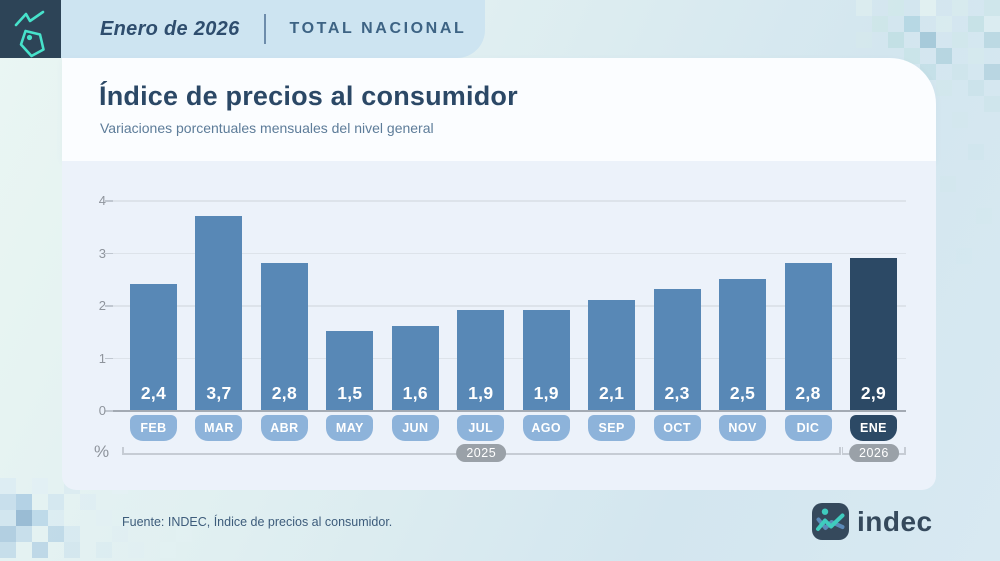  What do you see at coordinates (808, 393) in the screenshot?
I see `bar-value-DIC: 2,8` at bounding box center [808, 393].